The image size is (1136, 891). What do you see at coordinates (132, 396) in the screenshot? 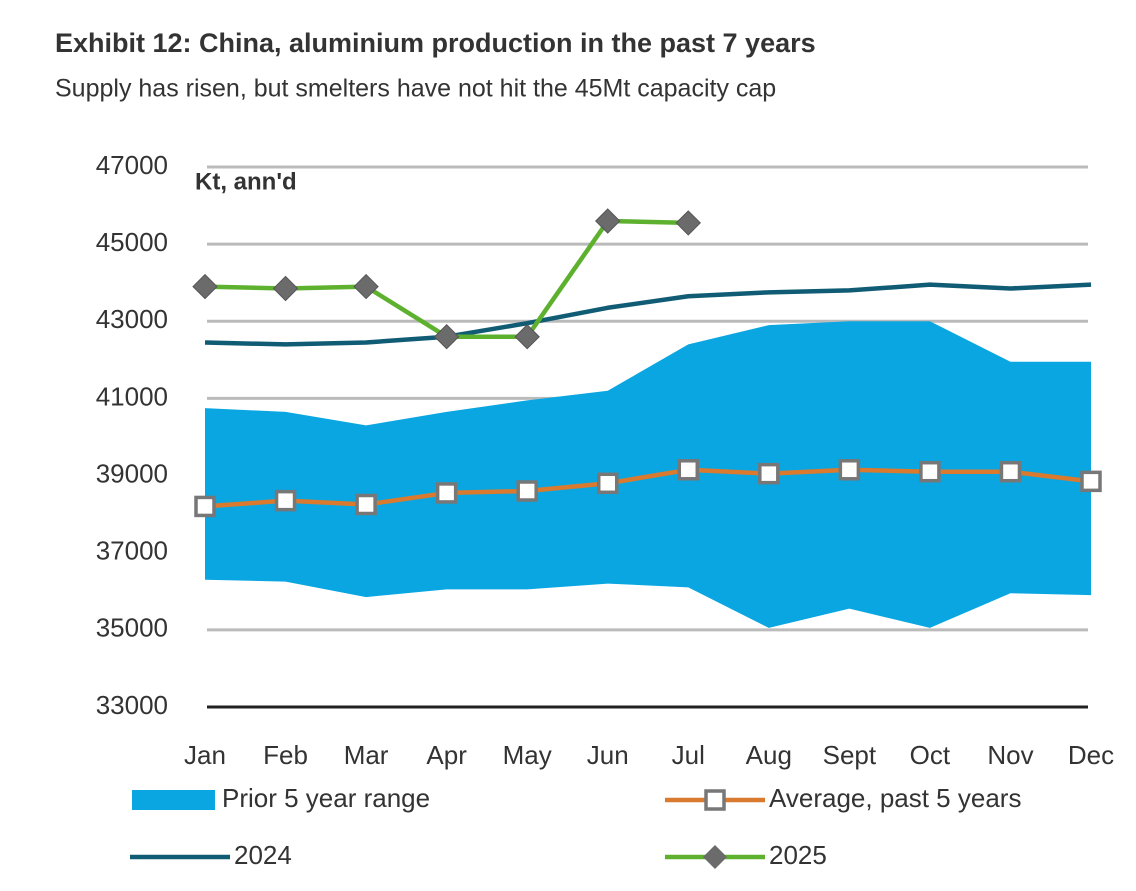
I see `y-tick-label: 41000` at bounding box center [132, 396].